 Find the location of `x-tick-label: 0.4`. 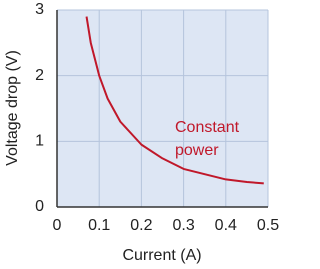

x-tick-label: 0.4 is located at coordinates (226, 225).